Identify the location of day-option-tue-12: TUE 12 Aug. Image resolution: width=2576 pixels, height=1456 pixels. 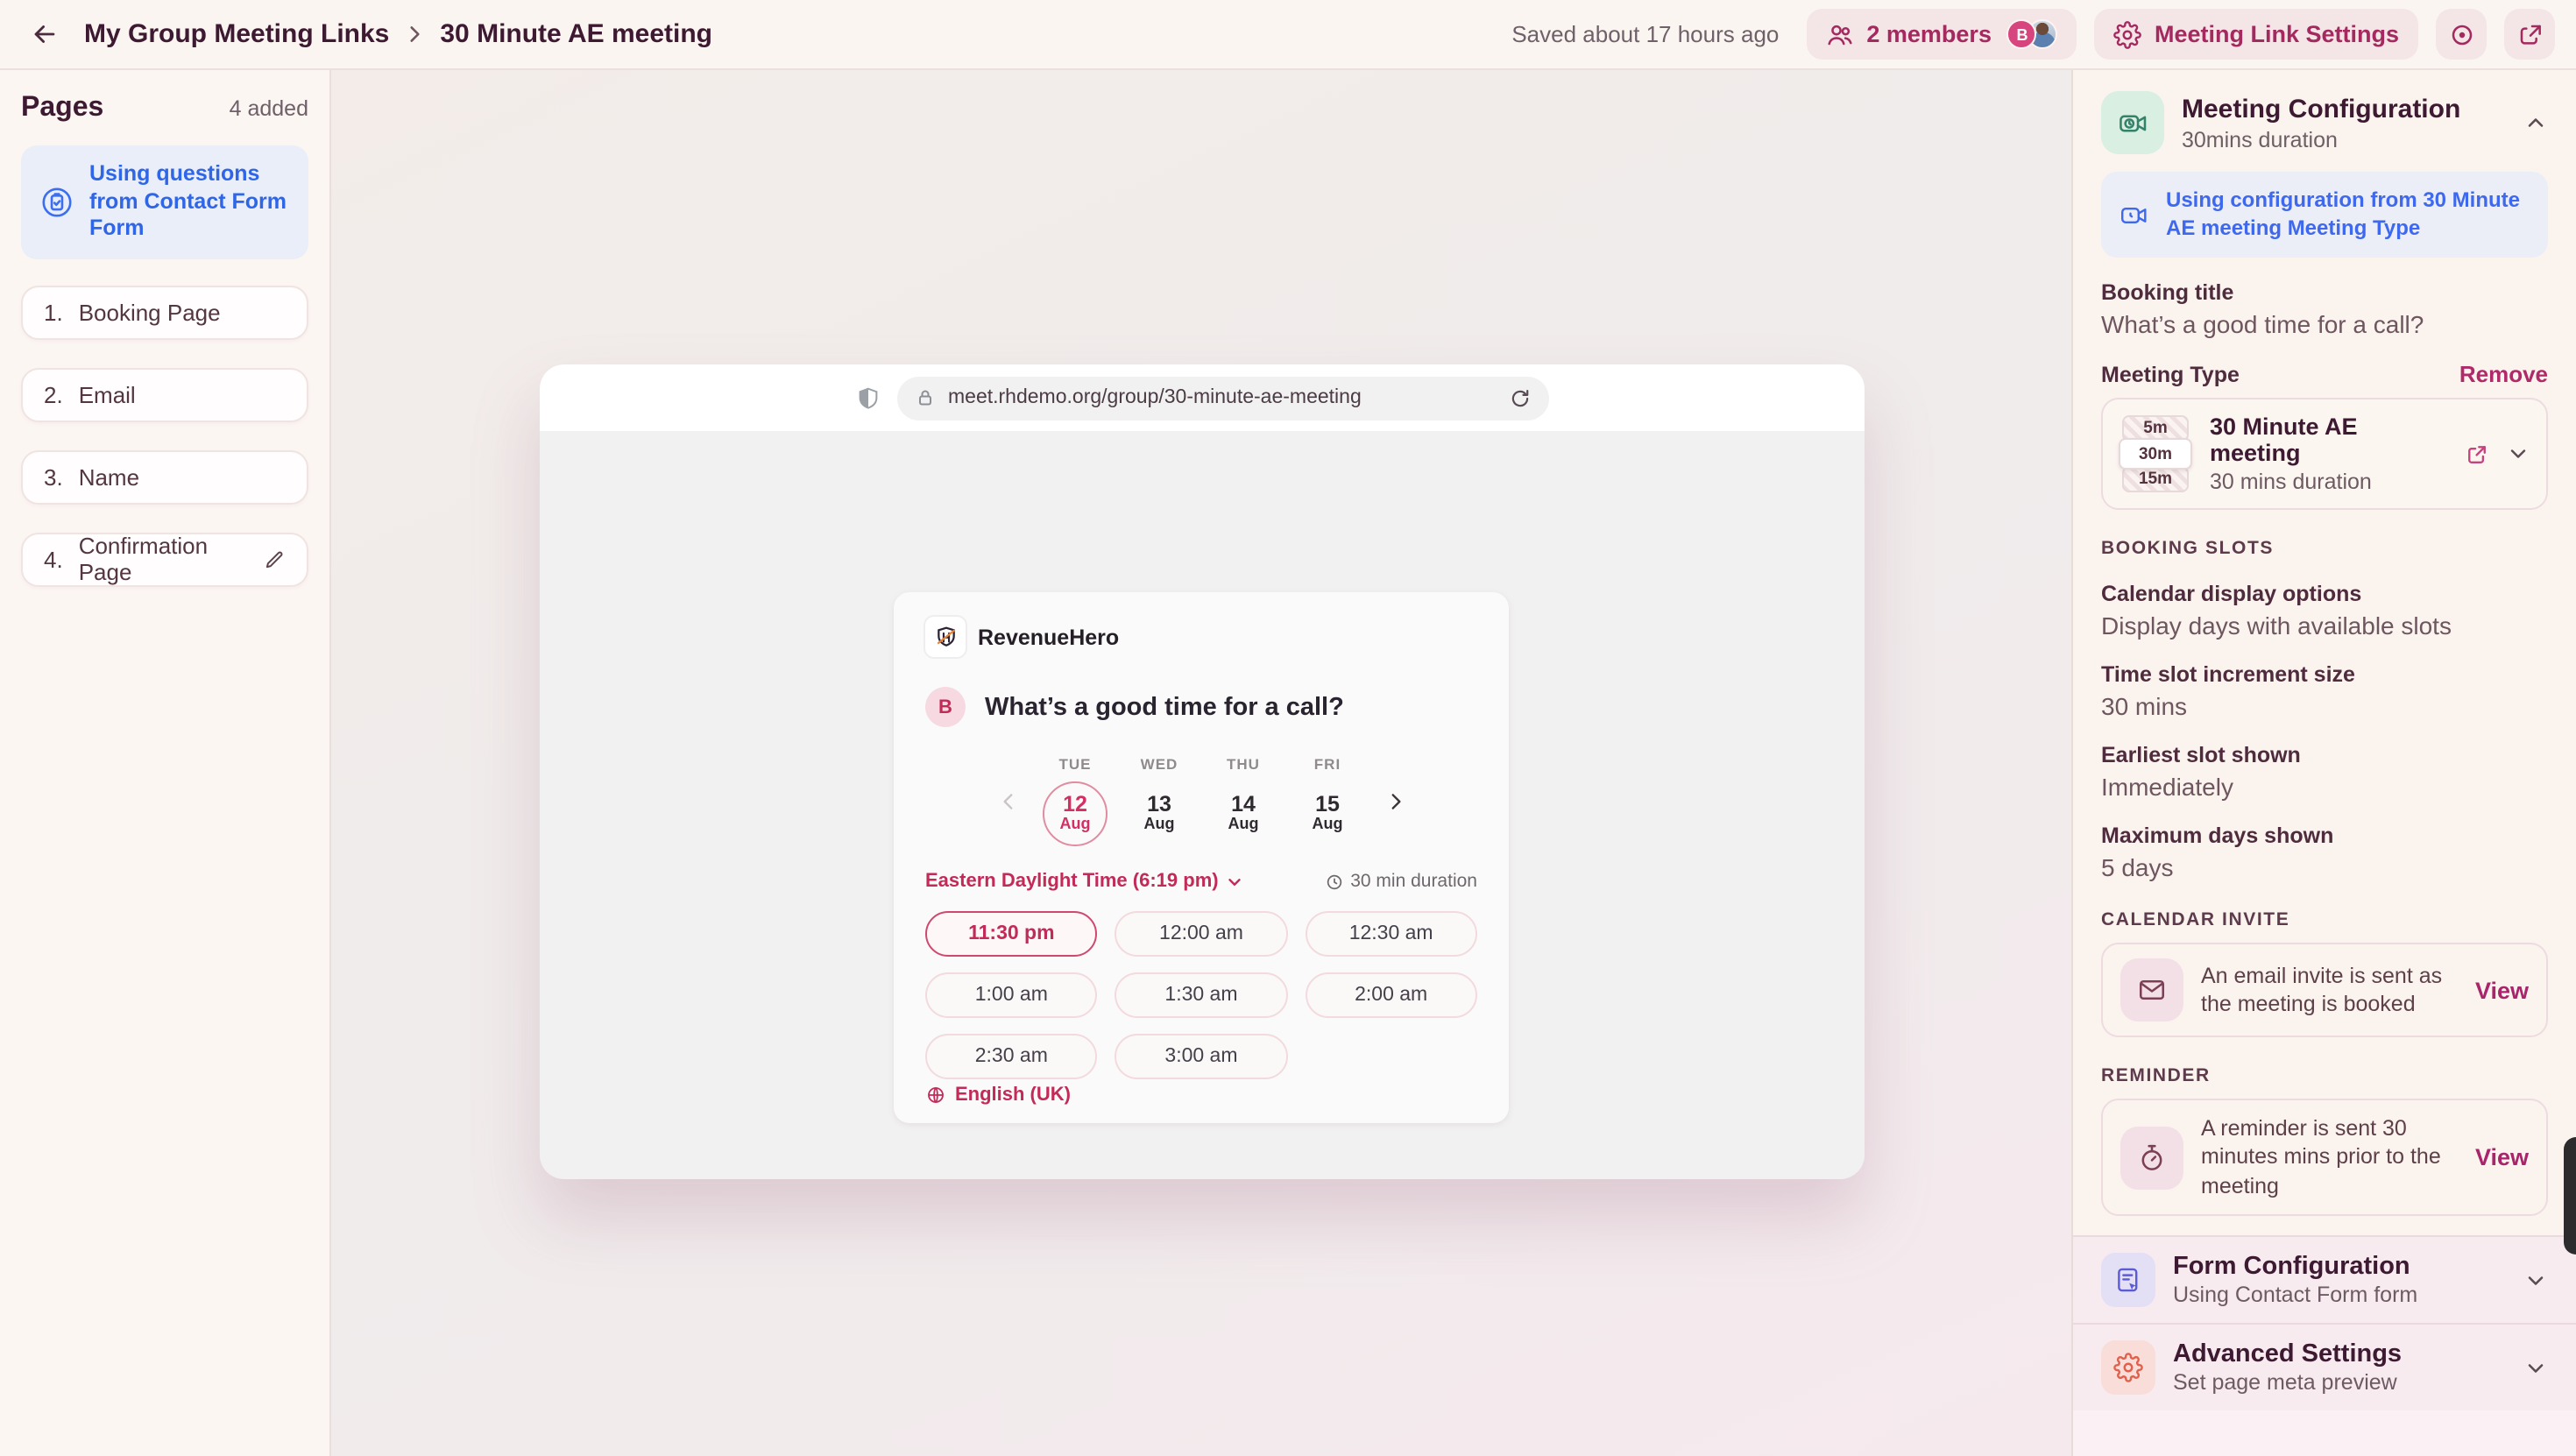
(1075, 800).